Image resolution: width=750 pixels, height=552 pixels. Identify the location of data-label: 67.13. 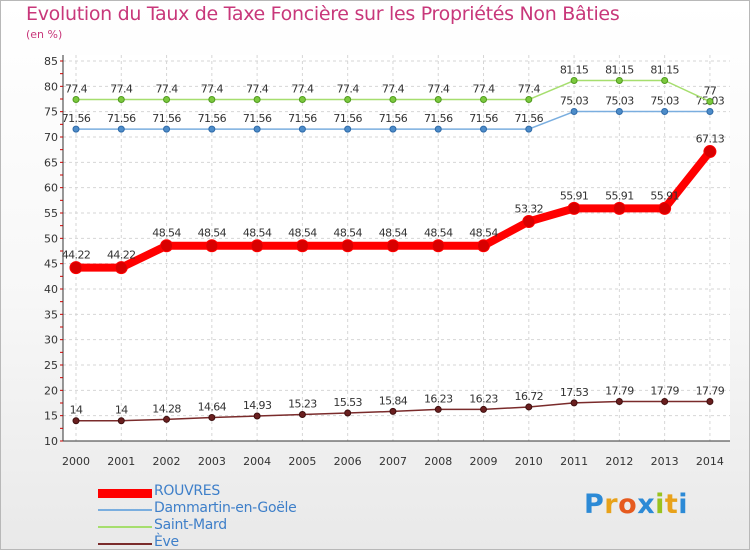
(710, 139).